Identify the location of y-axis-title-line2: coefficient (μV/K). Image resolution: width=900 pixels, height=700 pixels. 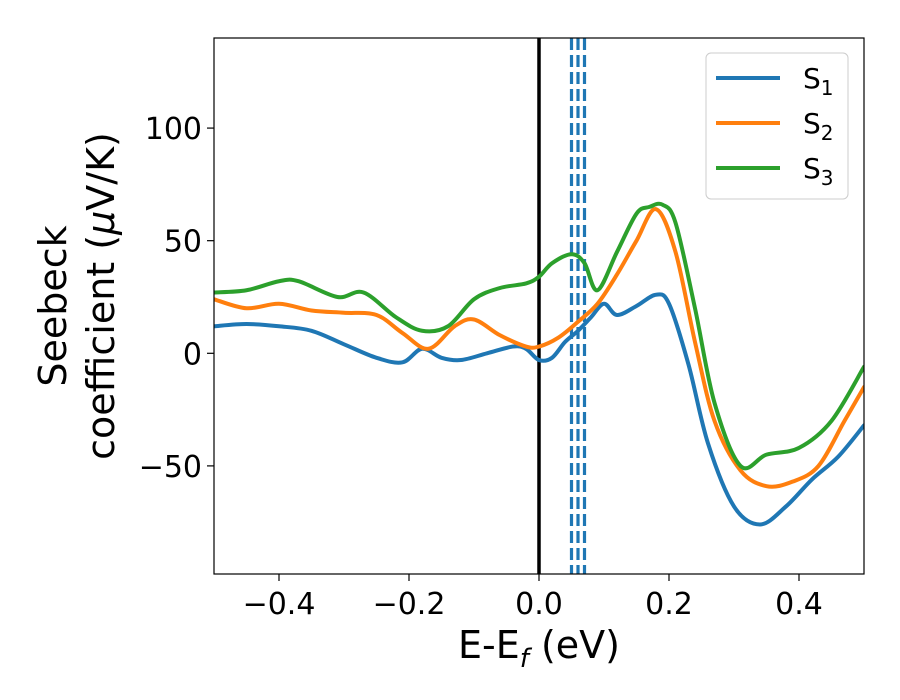
(101, 296).